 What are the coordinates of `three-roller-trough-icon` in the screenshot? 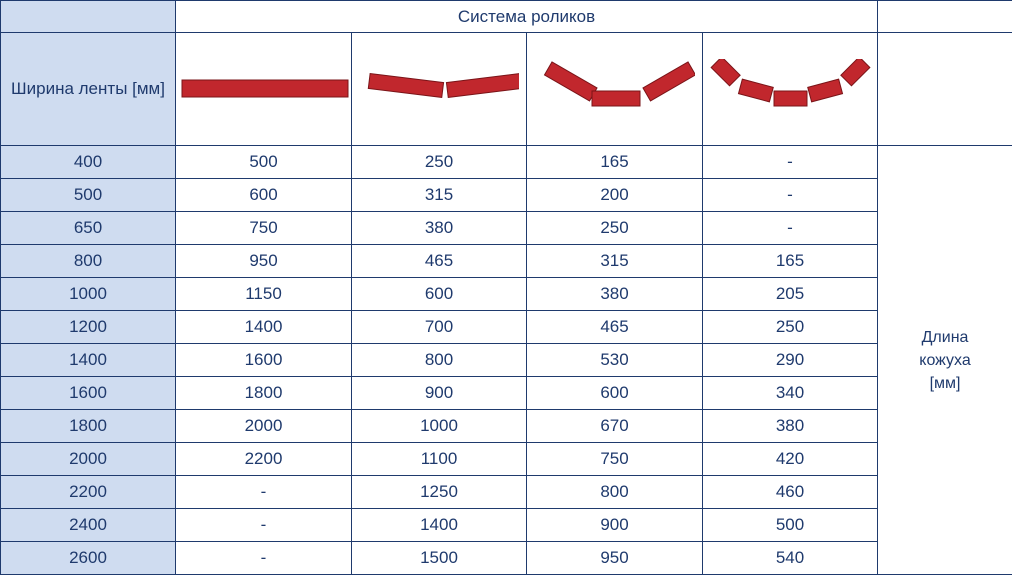 It's located at (615, 89).